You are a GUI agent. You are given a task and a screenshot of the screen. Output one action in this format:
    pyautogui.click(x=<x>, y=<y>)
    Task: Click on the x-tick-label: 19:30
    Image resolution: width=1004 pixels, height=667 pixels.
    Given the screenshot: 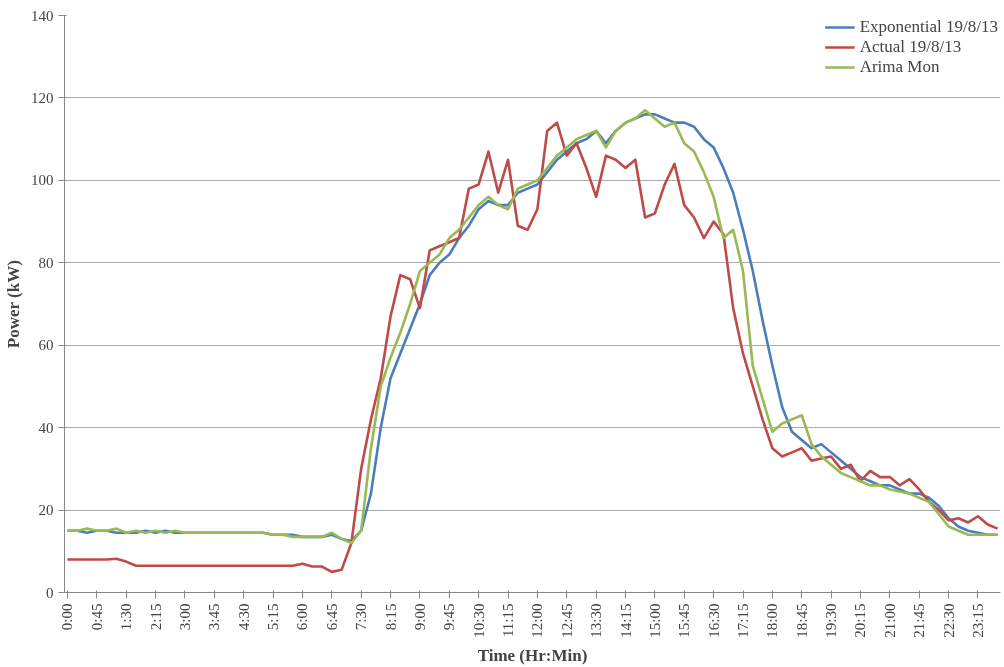 What is the action you would take?
    pyautogui.click(x=831, y=620)
    